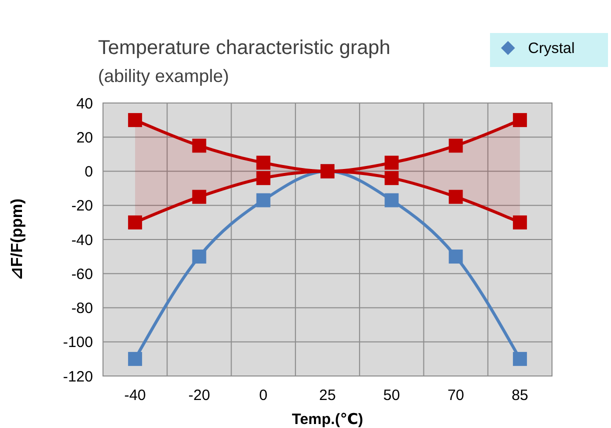 Image resolution: width=611 pixels, height=428 pixels. What do you see at coordinates (82, 308) in the screenshot?
I see `y-tick-label: -80` at bounding box center [82, 308].